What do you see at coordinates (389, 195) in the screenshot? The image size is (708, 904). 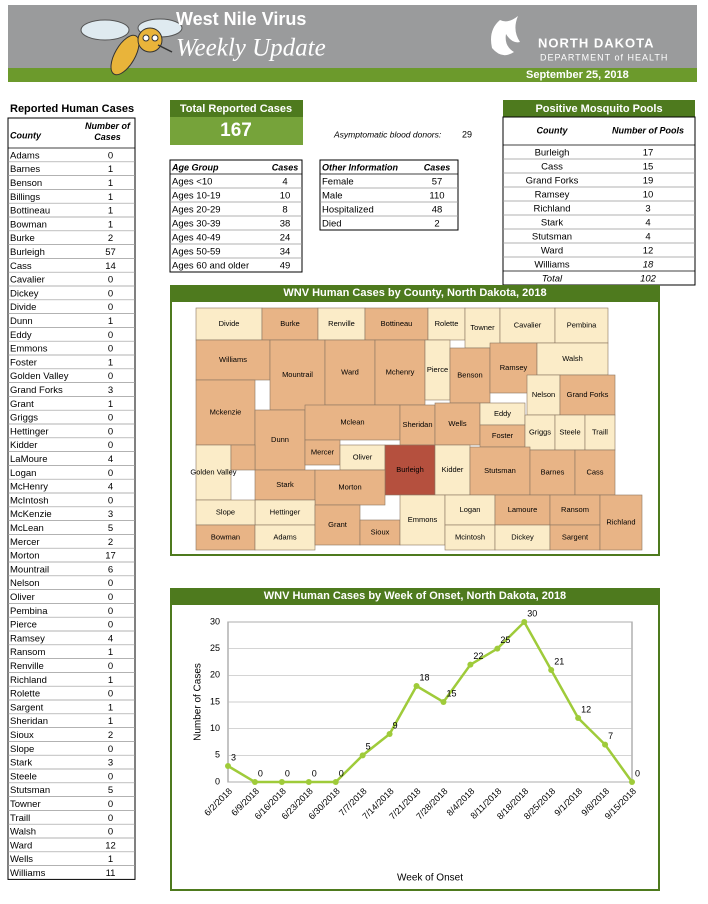 I see `table-border` at bounding box center [389, 195].